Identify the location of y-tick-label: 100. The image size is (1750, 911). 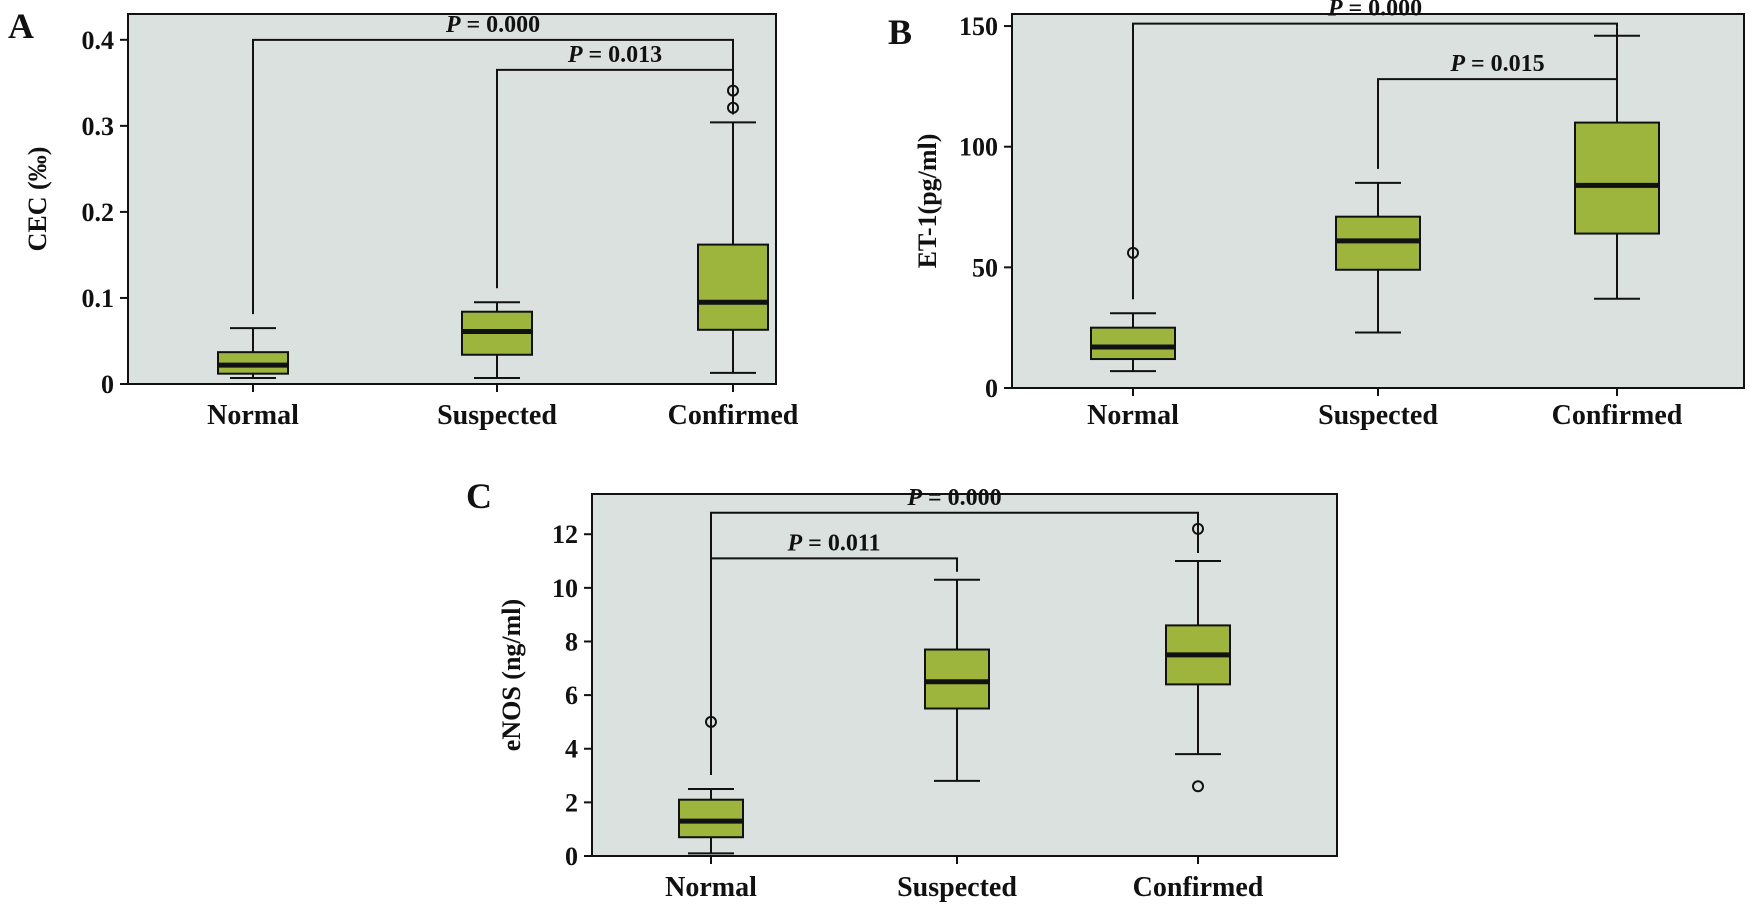
(978, 147).